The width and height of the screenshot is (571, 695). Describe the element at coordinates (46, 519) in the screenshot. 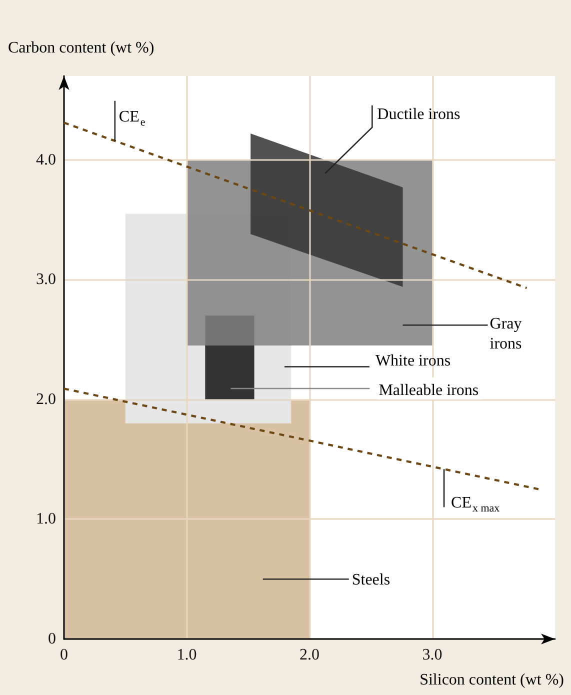

I see `y-tick-label: 1.0` at that location.